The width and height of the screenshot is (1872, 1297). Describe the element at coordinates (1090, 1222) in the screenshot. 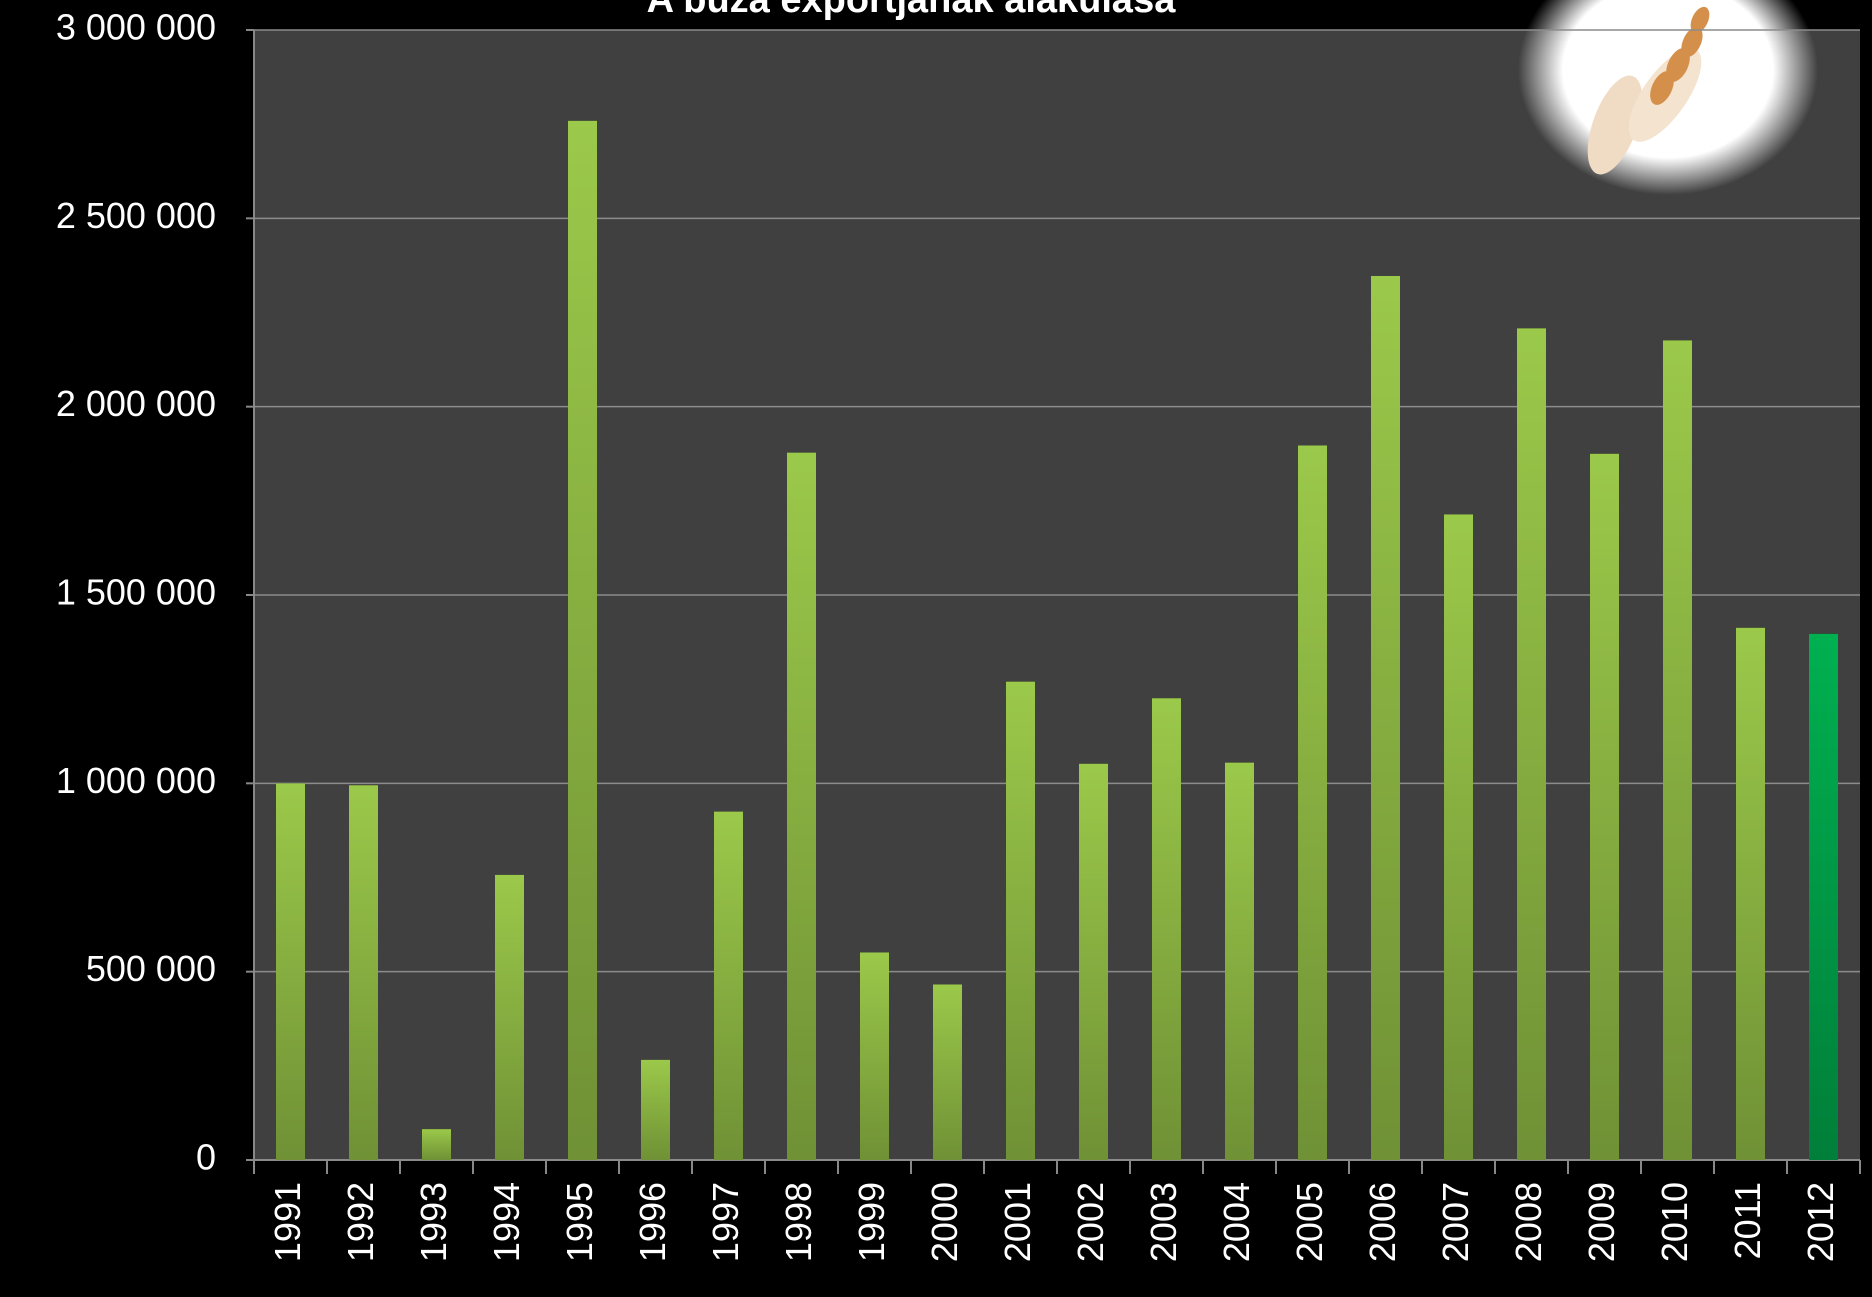

I see `x-tick-label: 2002` at that location.